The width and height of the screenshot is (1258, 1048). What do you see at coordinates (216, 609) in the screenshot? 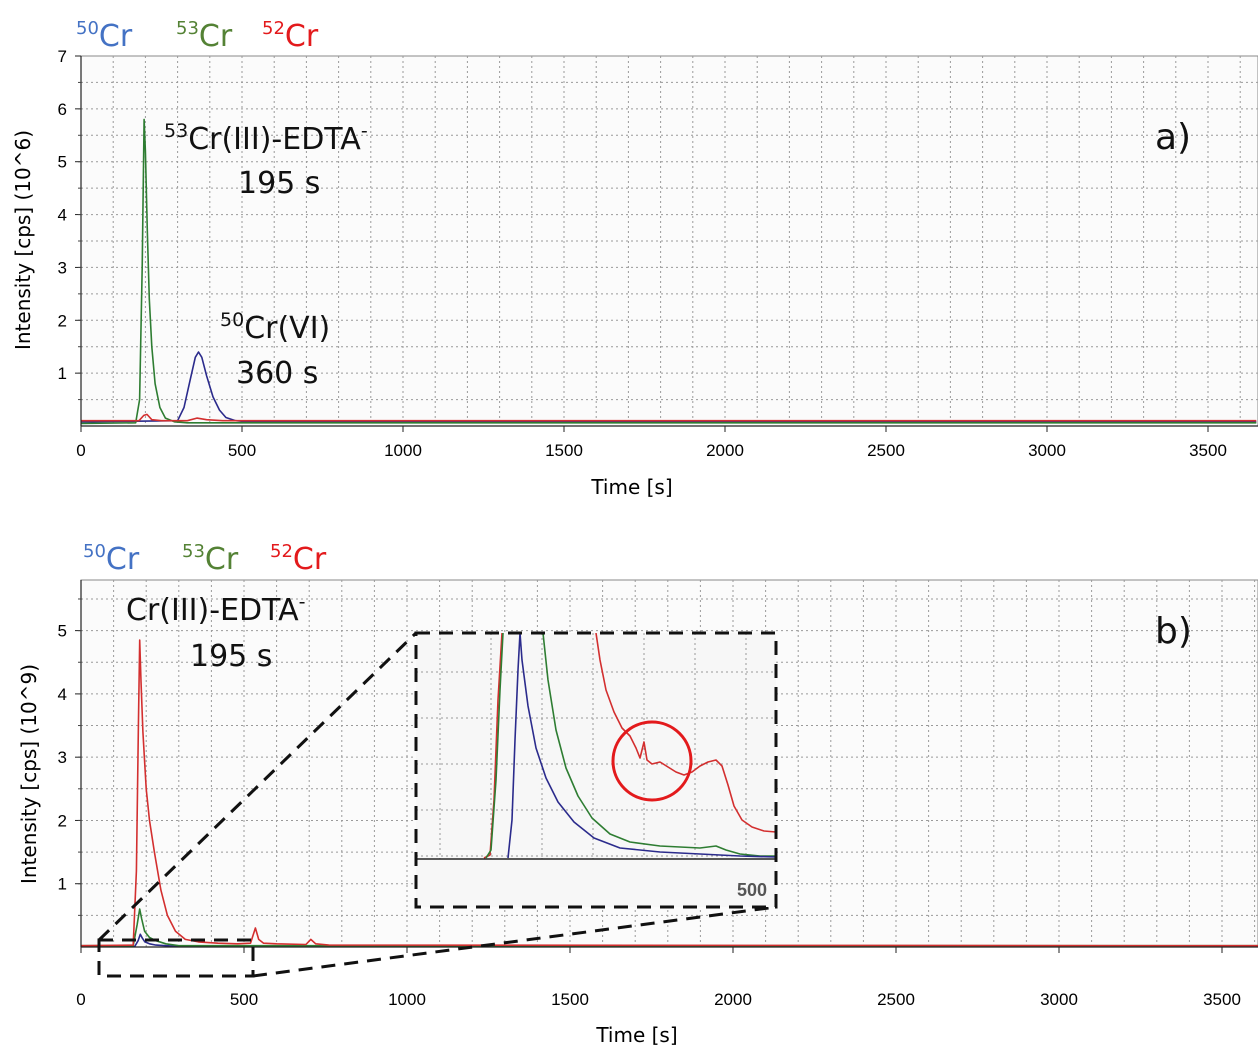
I see `peak-label-cr3-edta-b: Cr(III)-EDTA-` at bounding box center [216, 609].